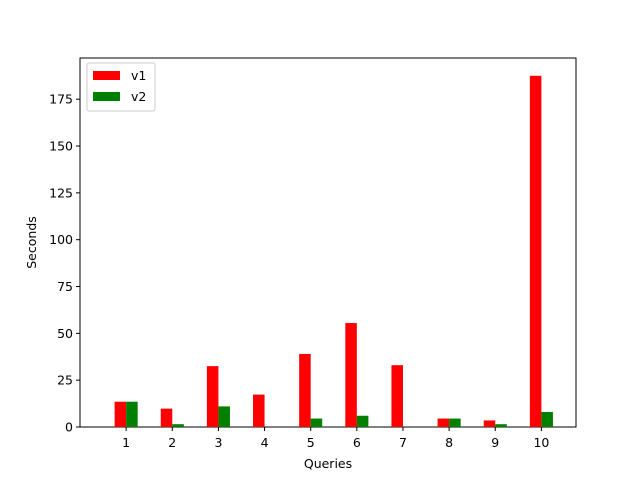 This screenshot has height=480, width=640. Describe the element at coordinates (61, 239) in the screenshot. I see `y-tick-label: 100` at that location.